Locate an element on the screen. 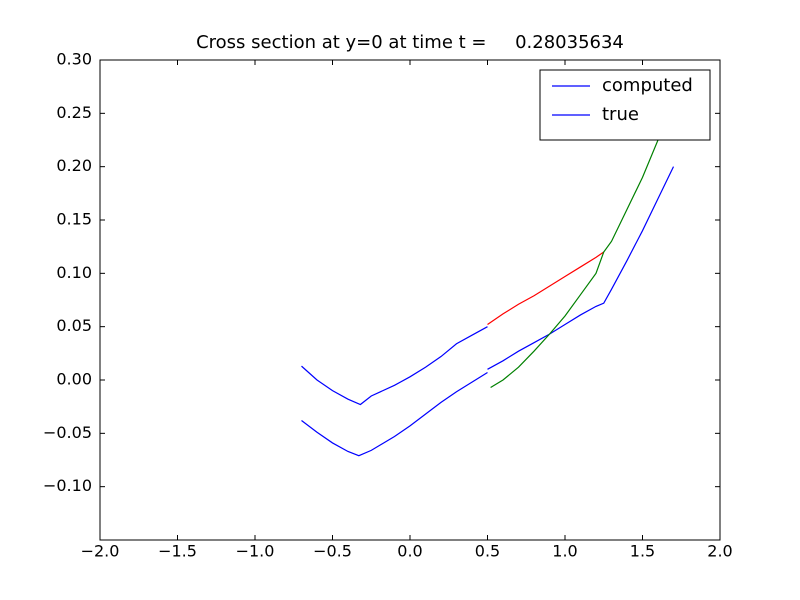 This screenshot has height=600, width=800. legend-label: computed is located at coordinates (647, 85).